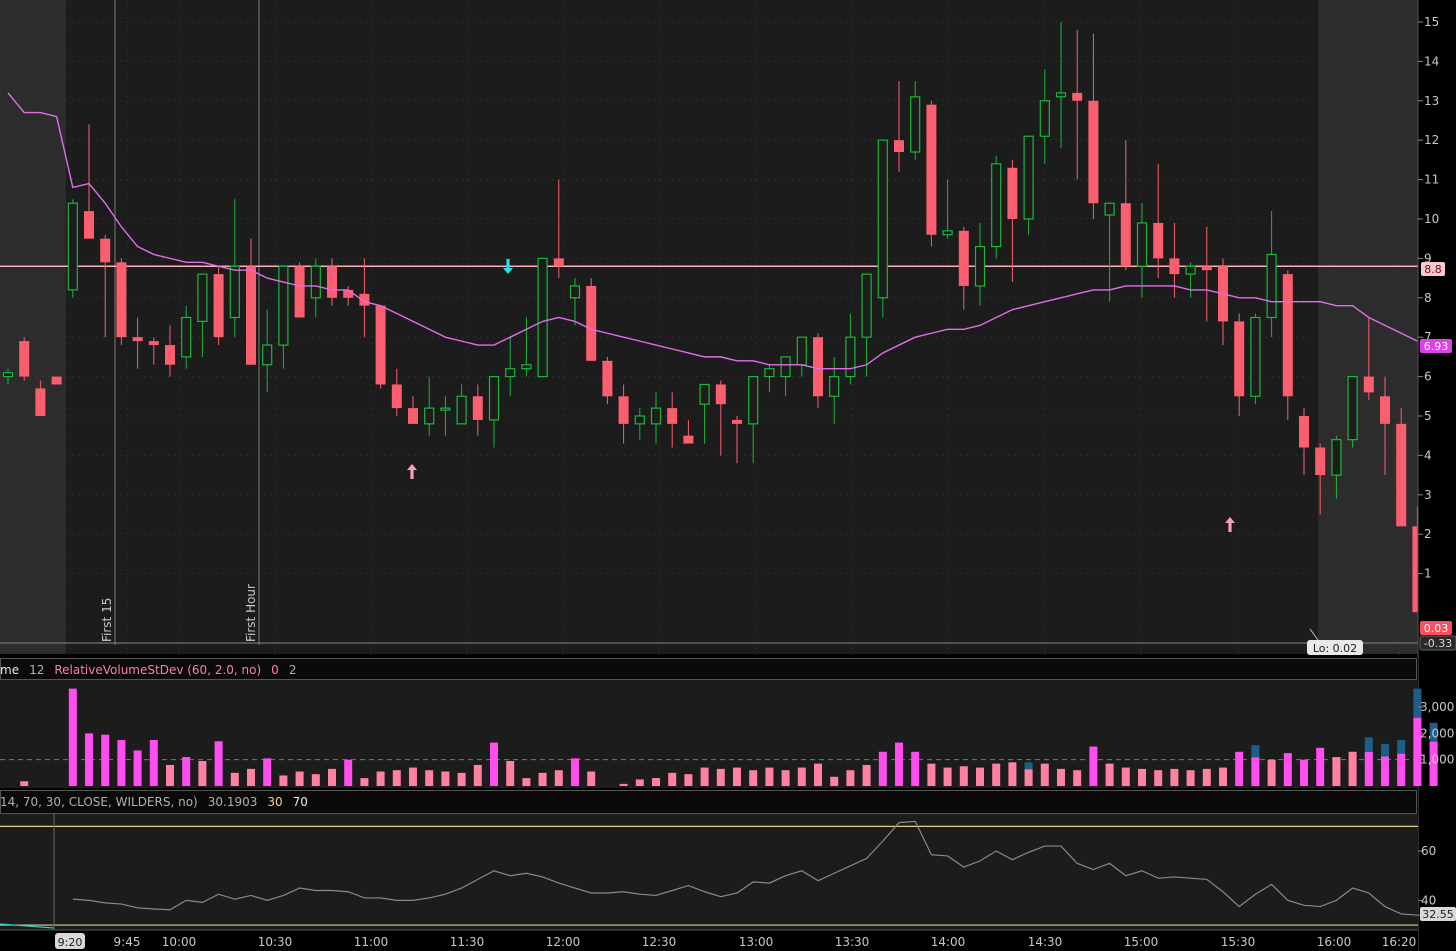 The image size is (1456, 951). Describe the element at coordinates (1428, 258) in the screenshot. I see `price-tick-label: 9` at that location.